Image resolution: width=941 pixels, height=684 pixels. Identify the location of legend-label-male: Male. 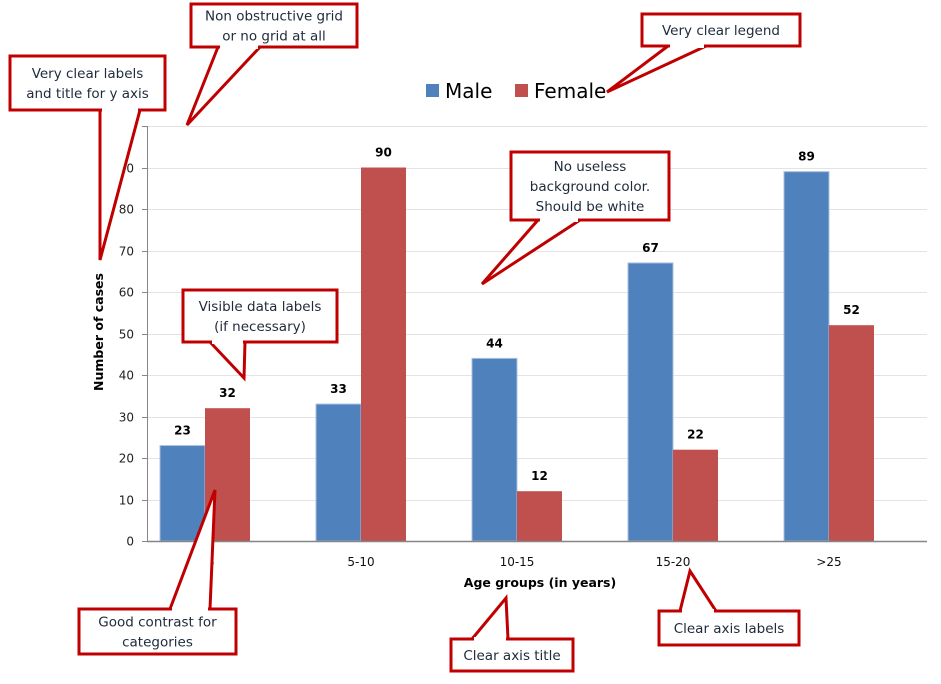
(468, 91).